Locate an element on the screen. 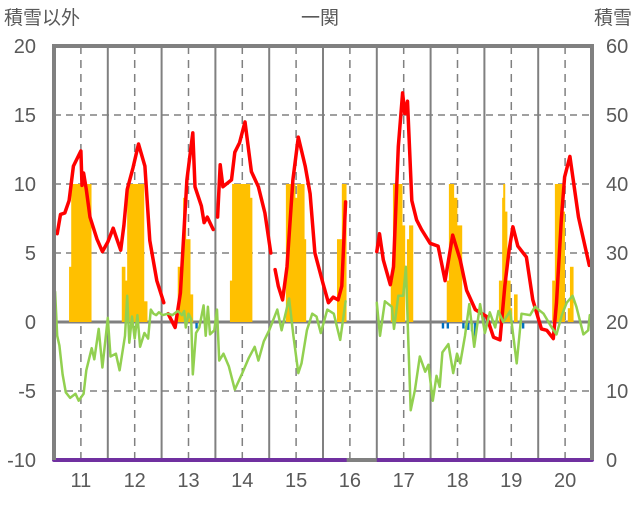  chart-title: 一関 is located at coordinates (320, 18).